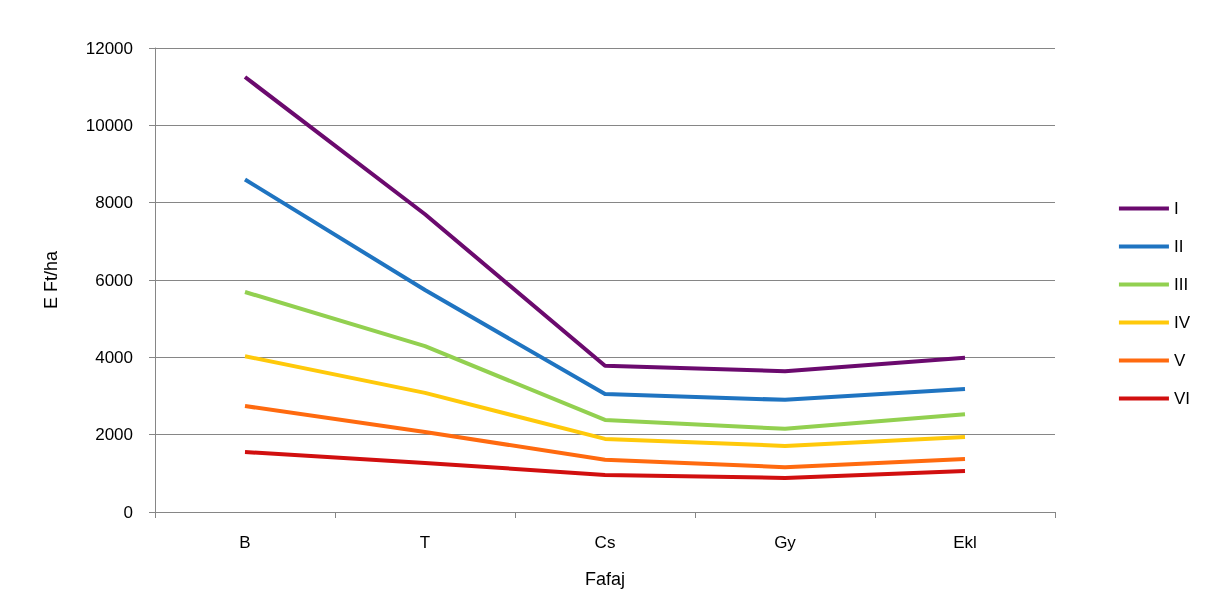 Image resolution: width=1215 pixels, height=607 pixels. Describe the element at coordinates (1178, 246) in the screenshot. I see `legend-label: II` at that location.